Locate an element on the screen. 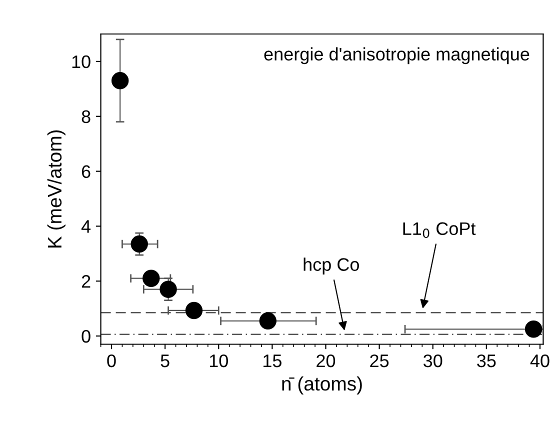 The image size is (560, 425). annotation: hcp Co is located at coordinates (331, 266).